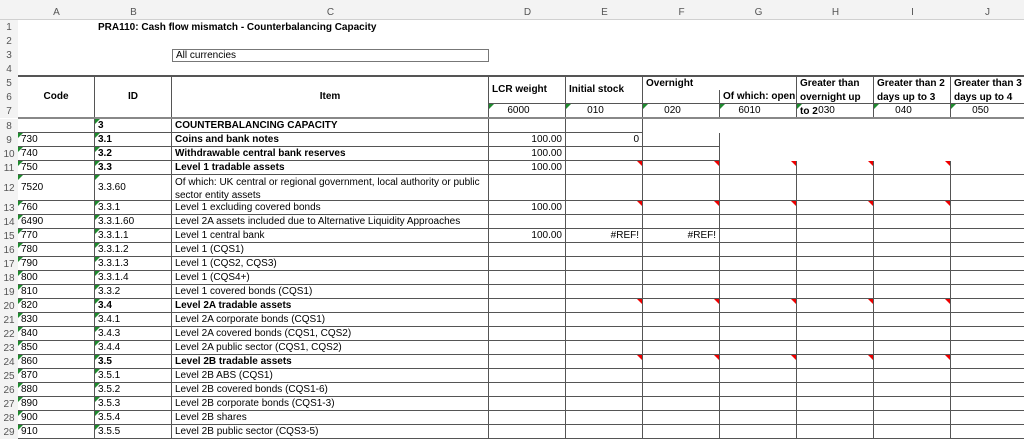  Describe the element at coordinates (835, 12) in the screenshot. I see `column-header-H: H` at that location.